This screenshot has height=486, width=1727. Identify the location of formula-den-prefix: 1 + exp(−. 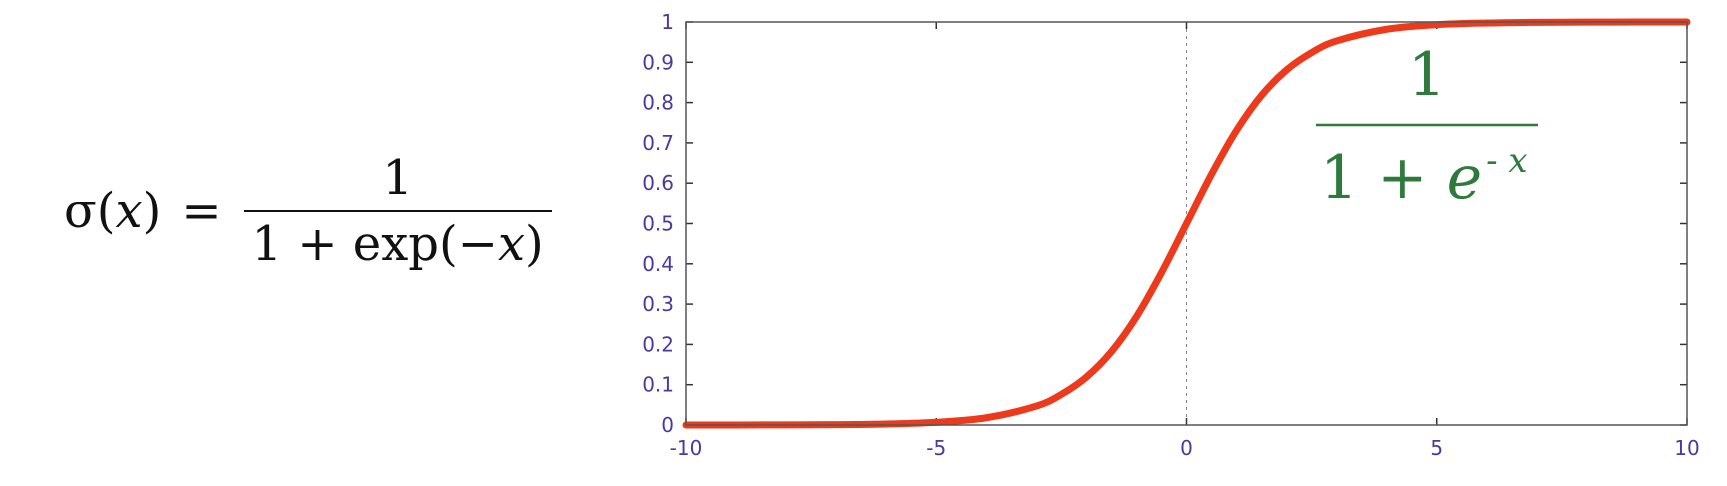
(374, 244).